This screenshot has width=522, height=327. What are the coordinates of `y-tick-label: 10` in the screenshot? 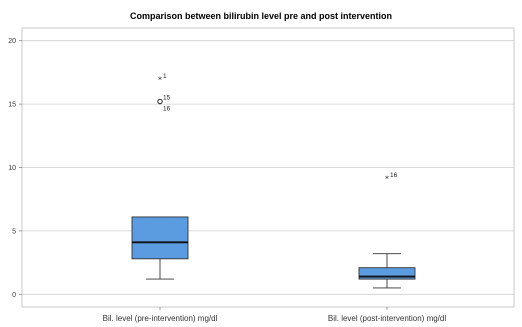 It's located at (12, 168).